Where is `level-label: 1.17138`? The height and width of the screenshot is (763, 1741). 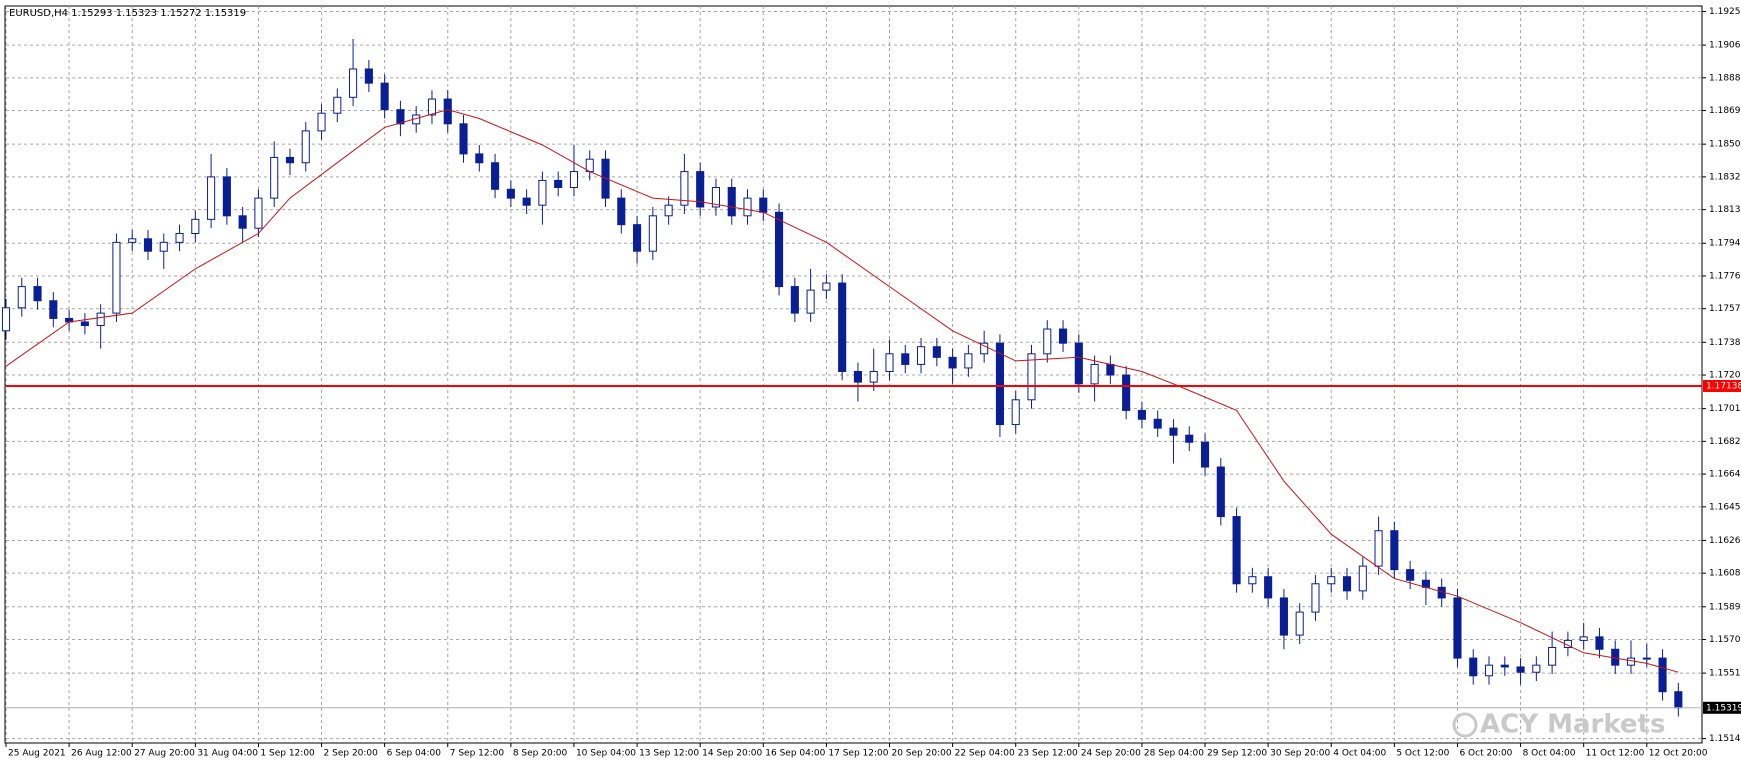
level-label: 1.17138 is located at coordinates (1723, 386).